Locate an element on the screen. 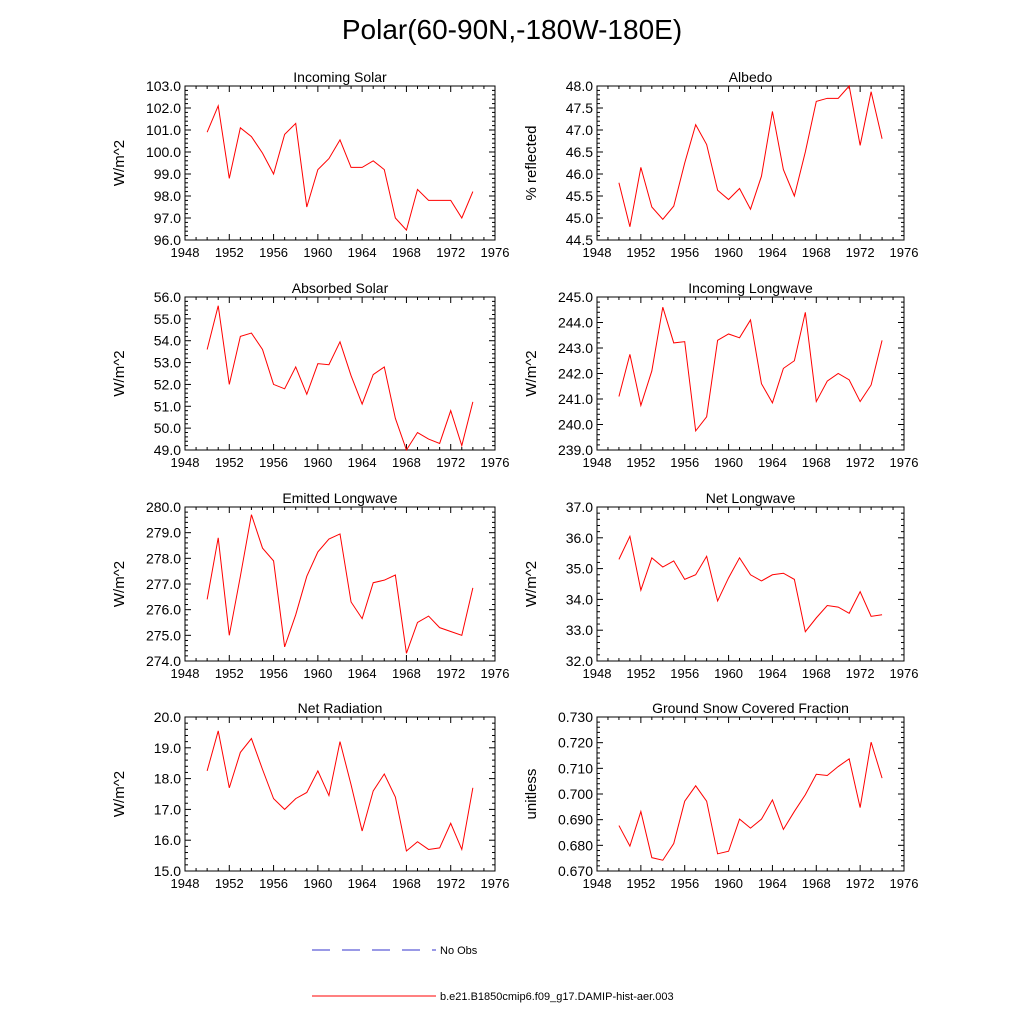 This screenshot has width=1024, height=1024. y-tick-label: 103.0 is located at coordinates (163, 86).